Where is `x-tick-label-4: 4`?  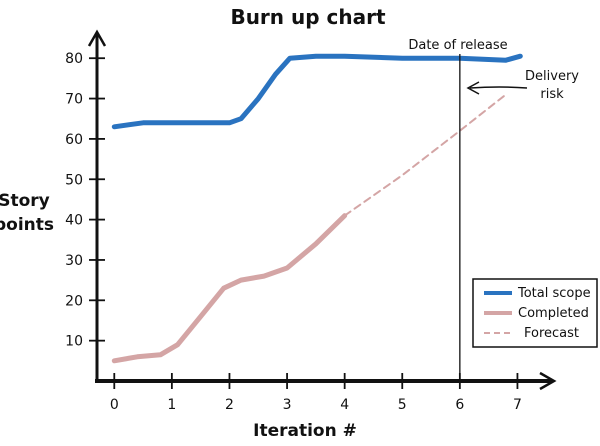 x-tick-label-4: 4 is located at coordinates (344, 405).